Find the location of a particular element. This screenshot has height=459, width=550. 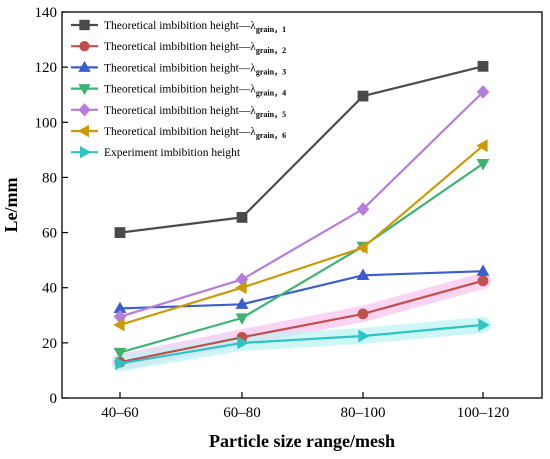

legend-item: Experiment imbibition height is located at coordinates (156, 152).